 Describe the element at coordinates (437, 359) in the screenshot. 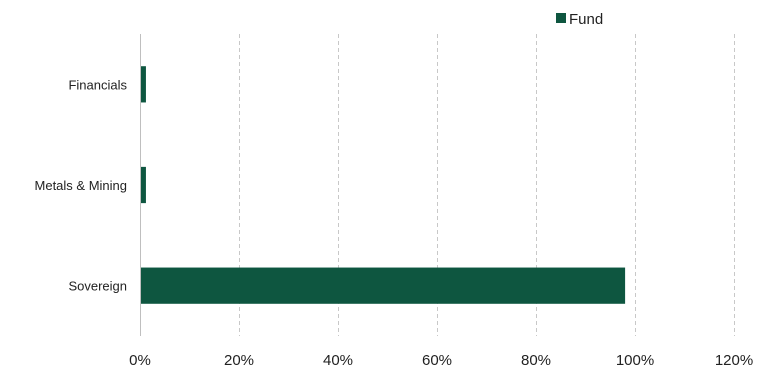

I see `x-tick-label: 60%` at that location.